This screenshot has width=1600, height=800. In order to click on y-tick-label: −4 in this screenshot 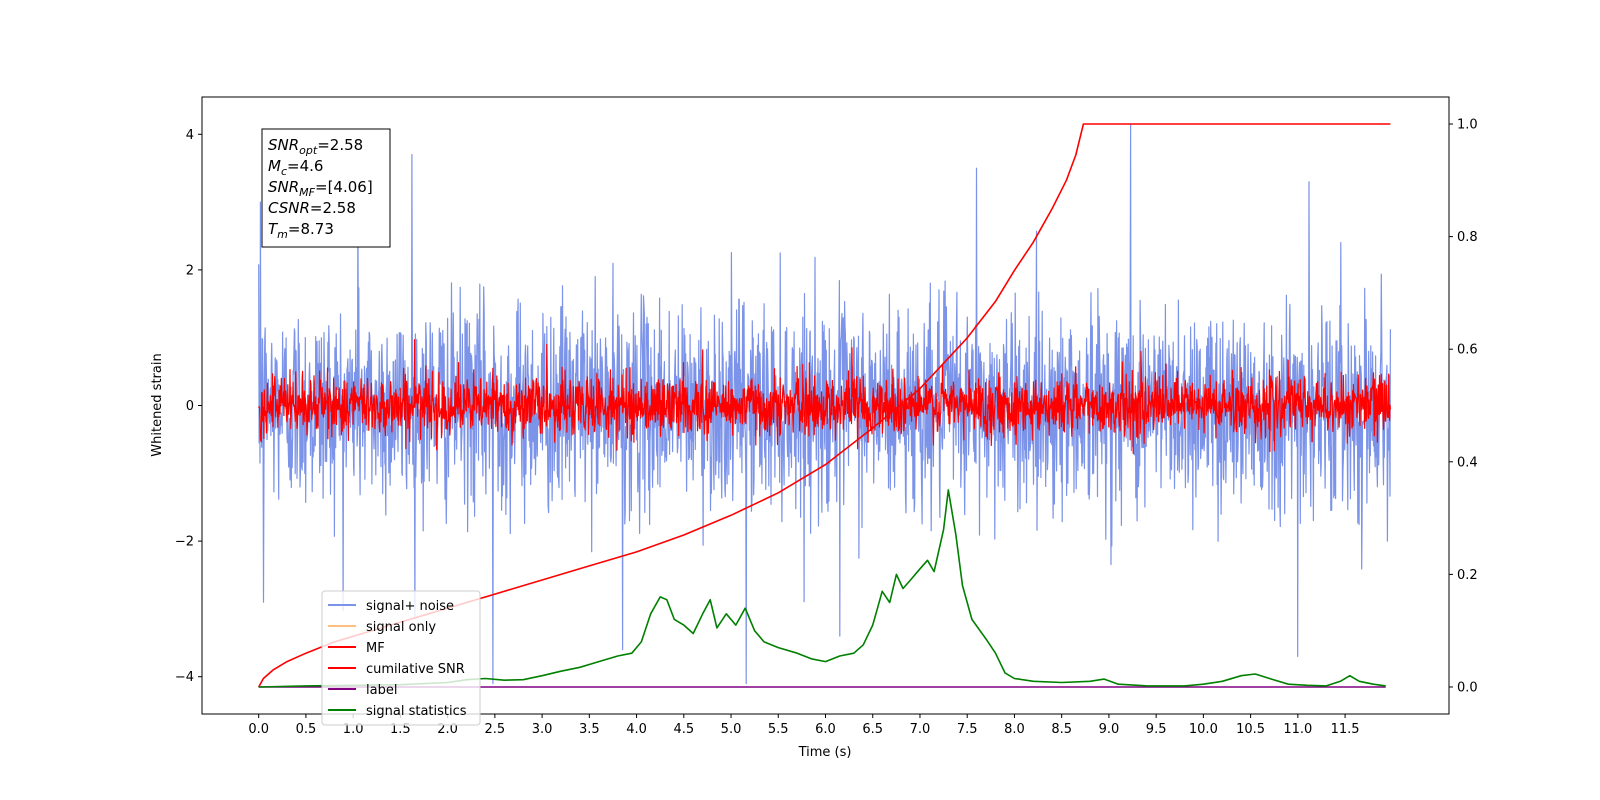, I will do `click(184, 677)`.